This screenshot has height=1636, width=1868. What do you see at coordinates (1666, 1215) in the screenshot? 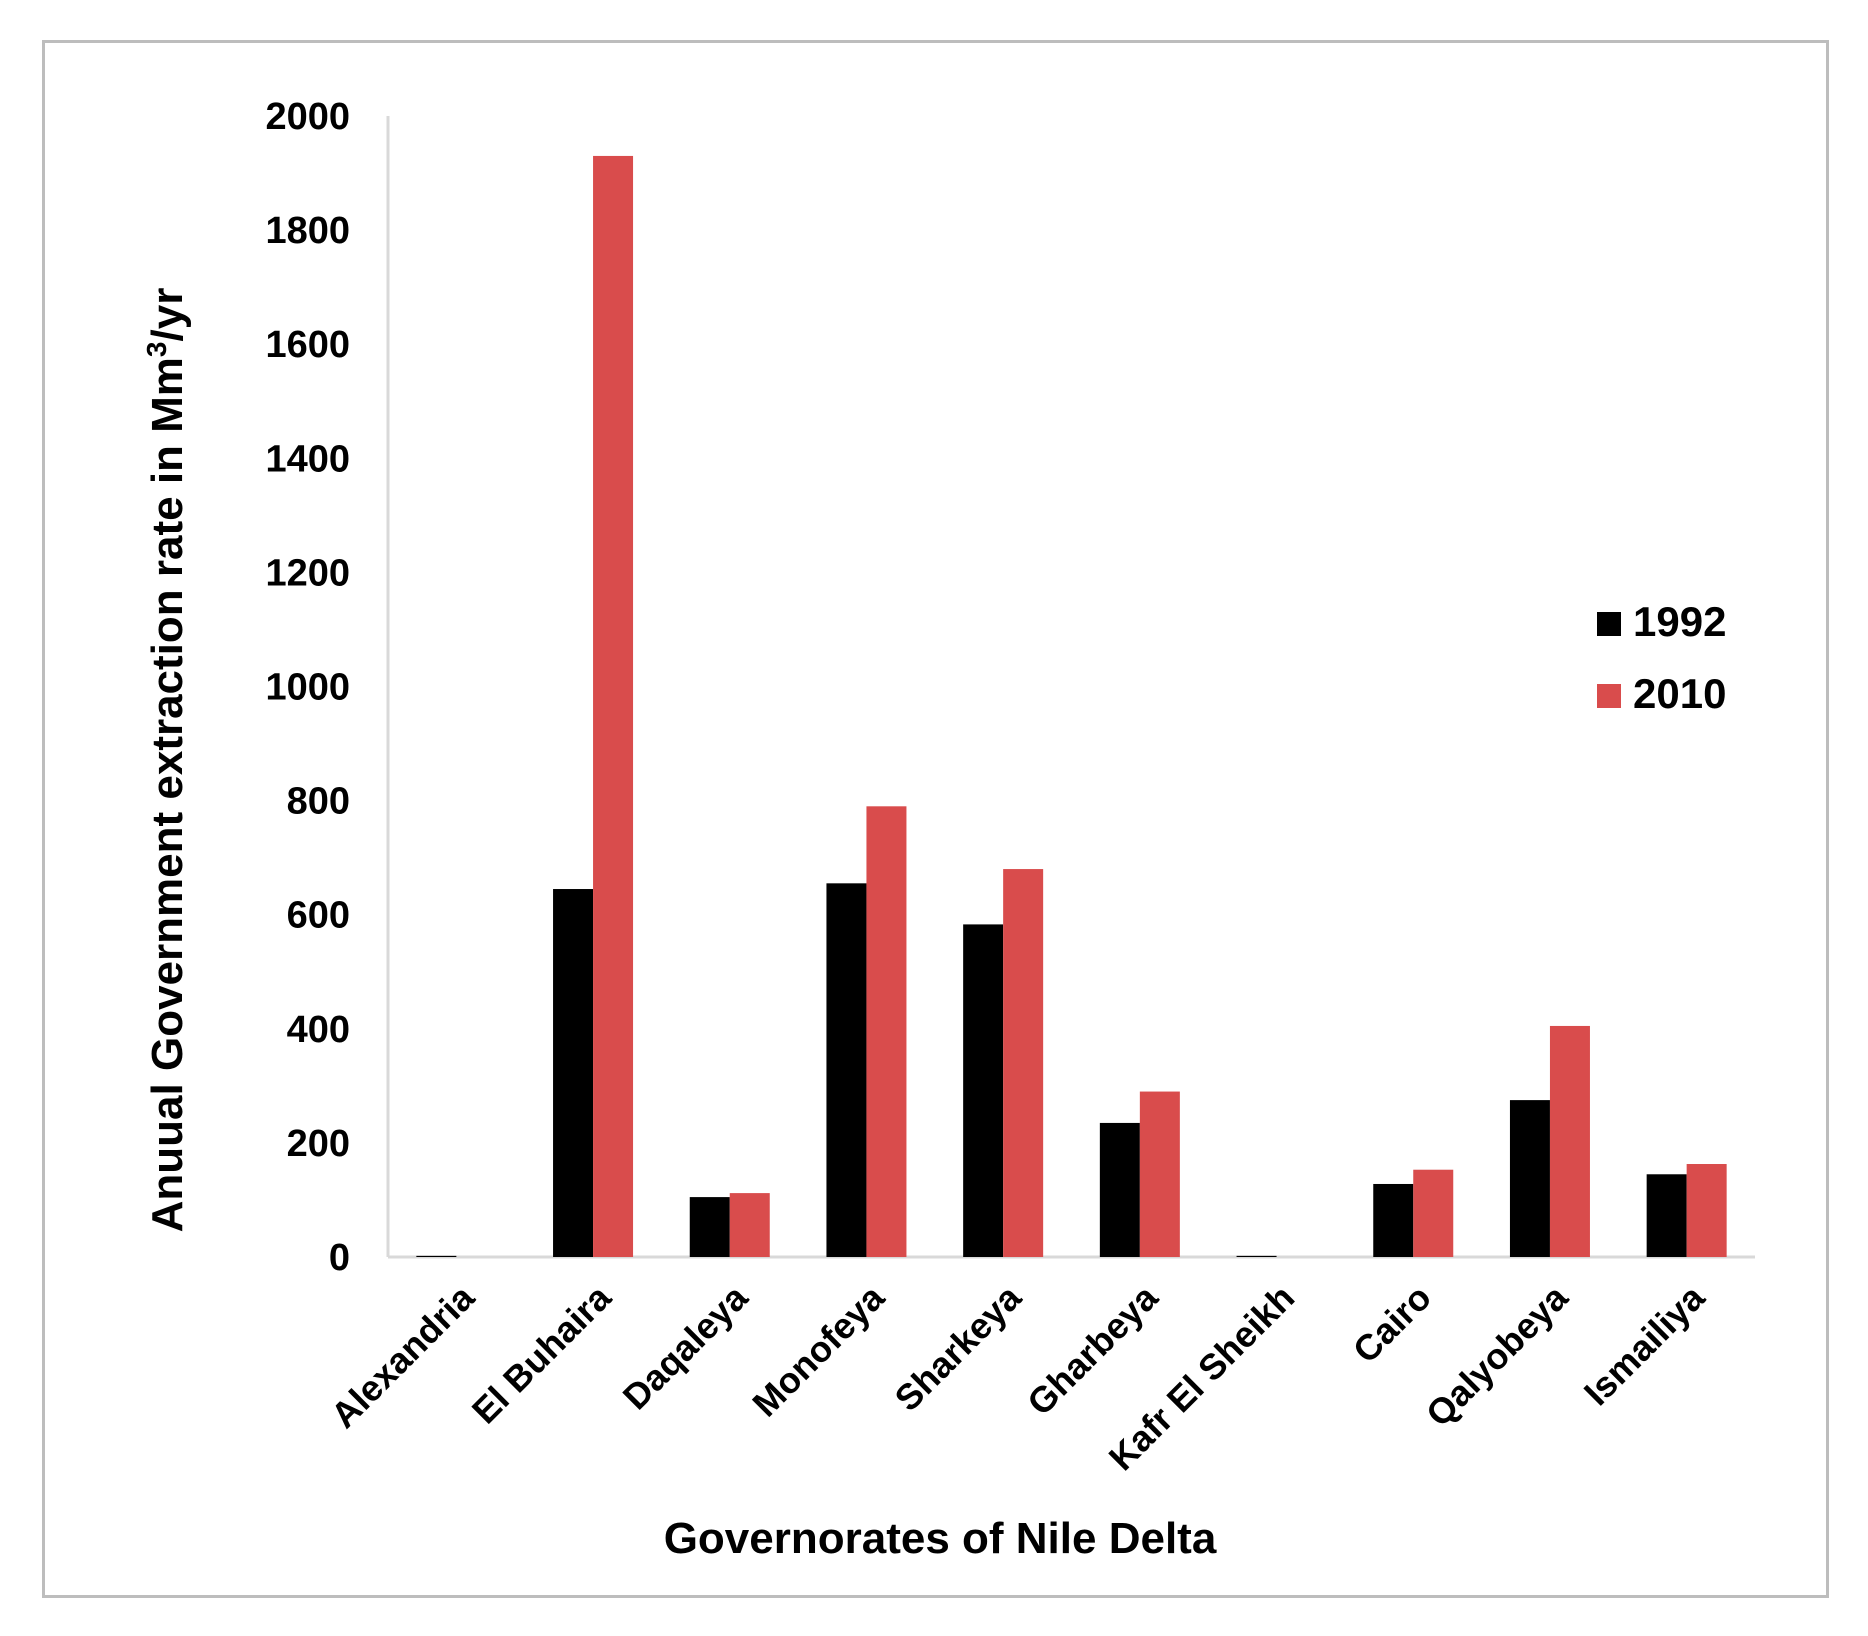
I see `bar-1992-ismailiya` at bounding box center [1666, 1215].